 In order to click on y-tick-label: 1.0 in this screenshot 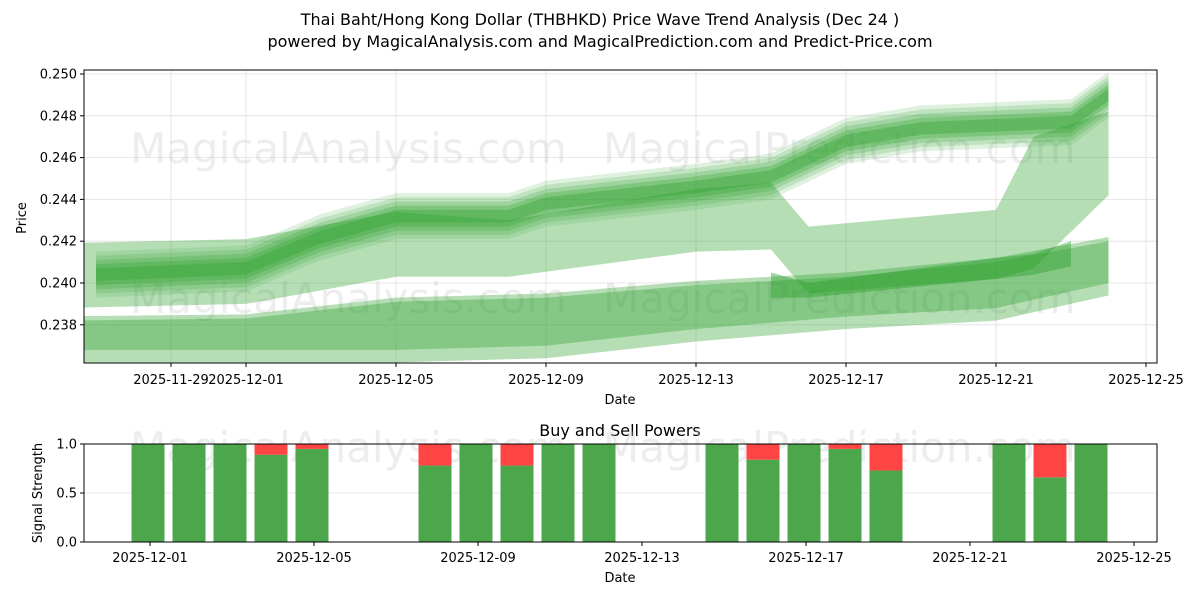, I will do `click(66, 445)`.